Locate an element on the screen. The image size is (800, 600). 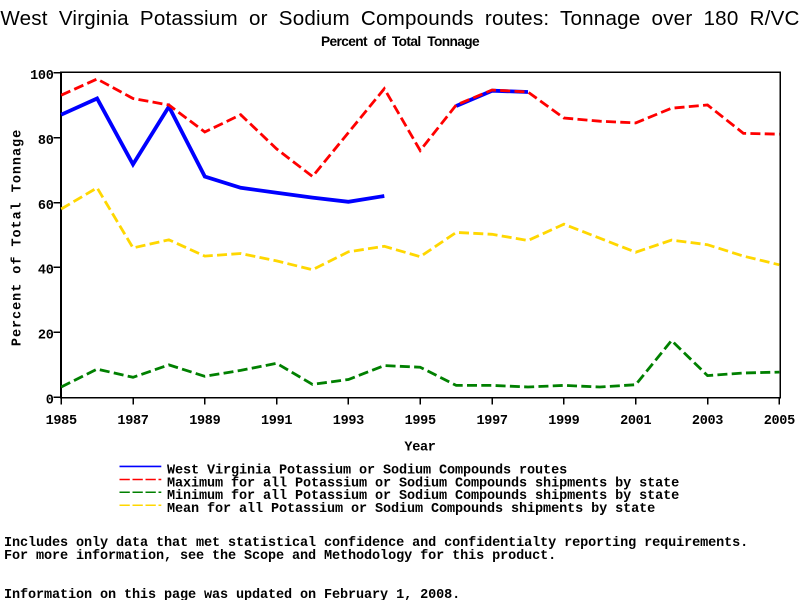
svg-text: 60 is located at coordinates (46, 206).